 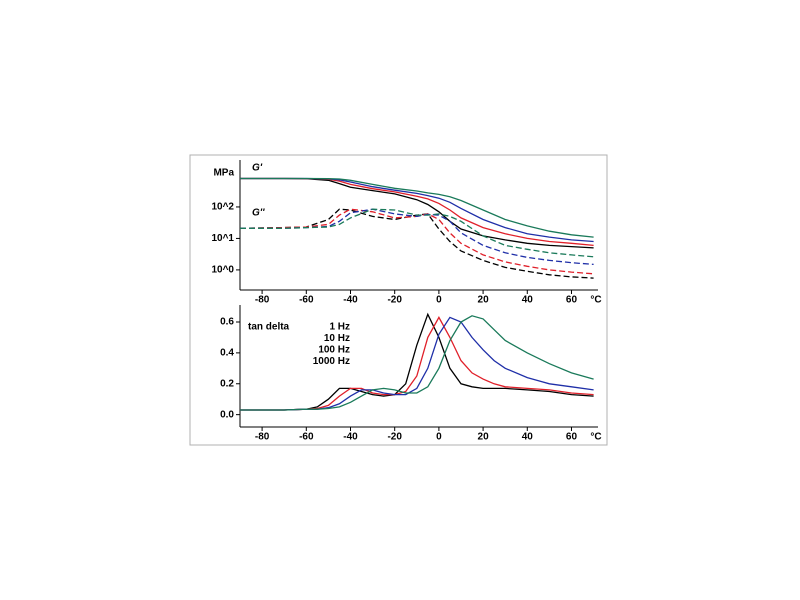 I want to click on legend-label: 1 Hz, so click(x=339, y=327).